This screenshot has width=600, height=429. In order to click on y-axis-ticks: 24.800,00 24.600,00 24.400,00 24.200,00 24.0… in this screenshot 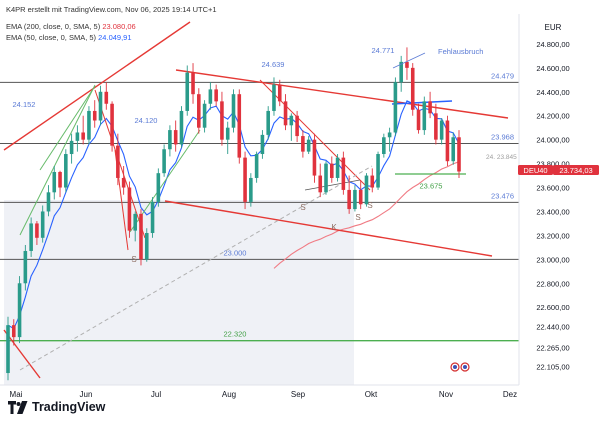, I will do `click(552, 206)`.